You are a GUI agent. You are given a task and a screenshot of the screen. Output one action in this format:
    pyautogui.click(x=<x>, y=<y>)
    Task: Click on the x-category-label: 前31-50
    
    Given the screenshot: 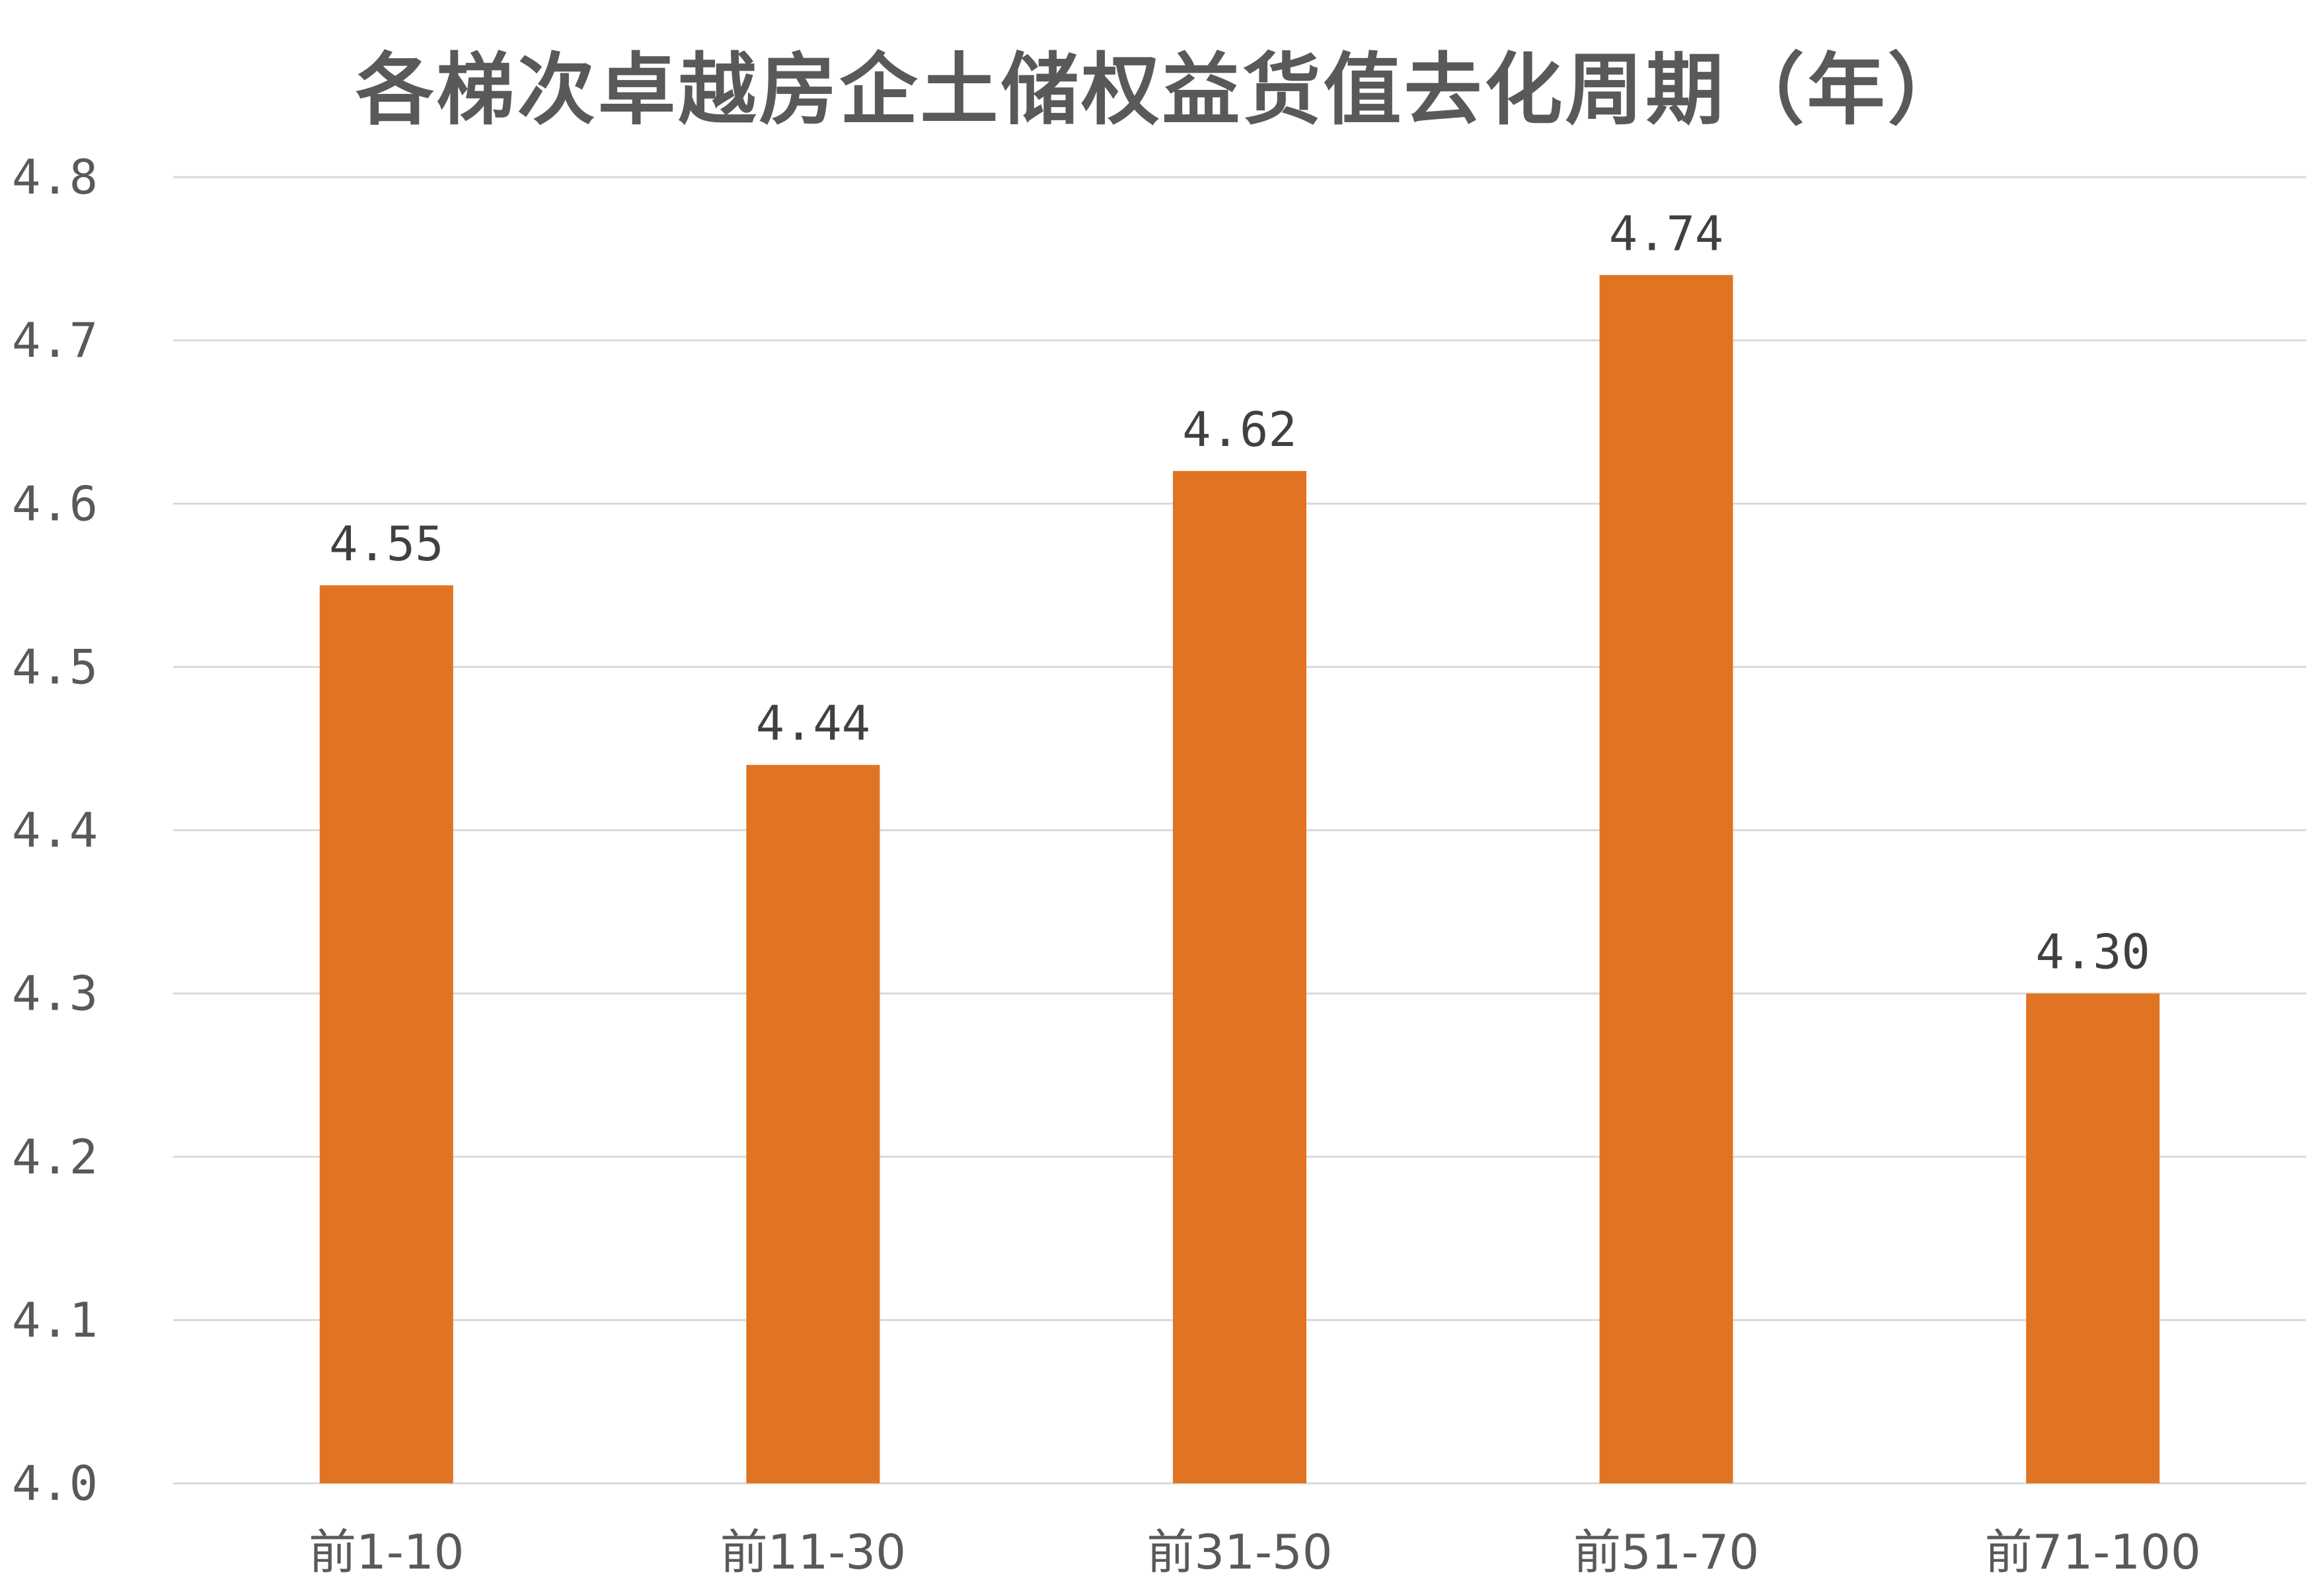 What is the action you would take?
    pyautogui.click(x=1239, y=1552)
    